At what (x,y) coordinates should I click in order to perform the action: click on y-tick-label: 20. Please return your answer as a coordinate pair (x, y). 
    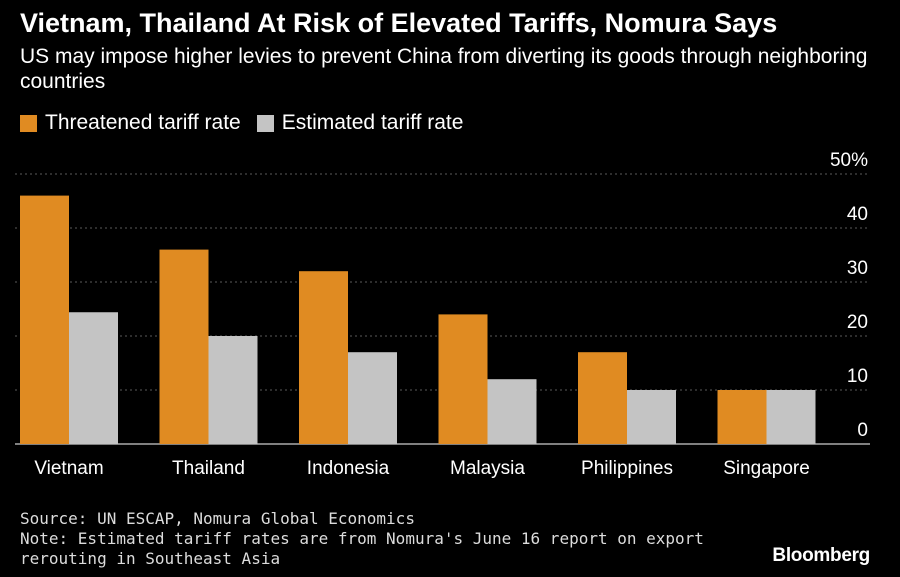
    Looking at the image, I should click on (857, 322).